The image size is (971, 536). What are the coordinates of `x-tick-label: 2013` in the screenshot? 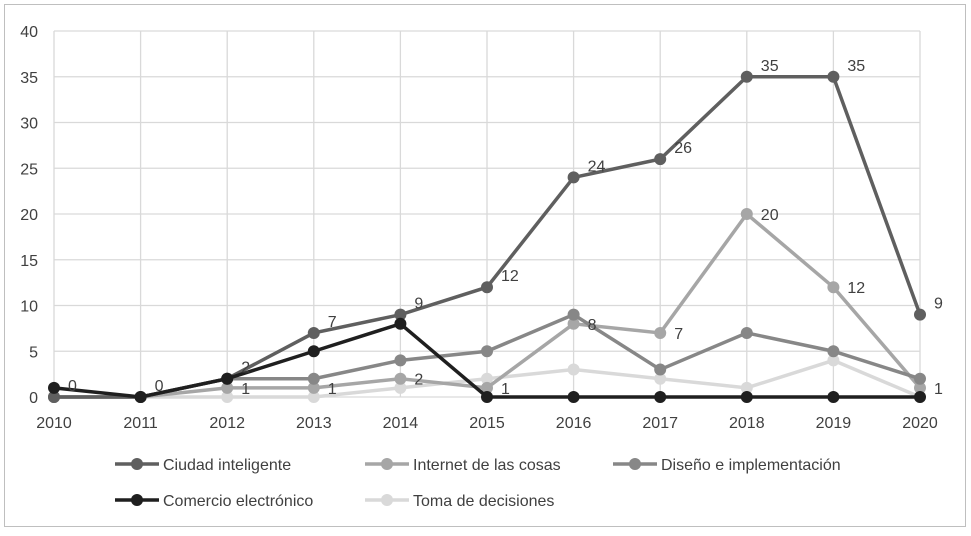 It's located at (314, 423).